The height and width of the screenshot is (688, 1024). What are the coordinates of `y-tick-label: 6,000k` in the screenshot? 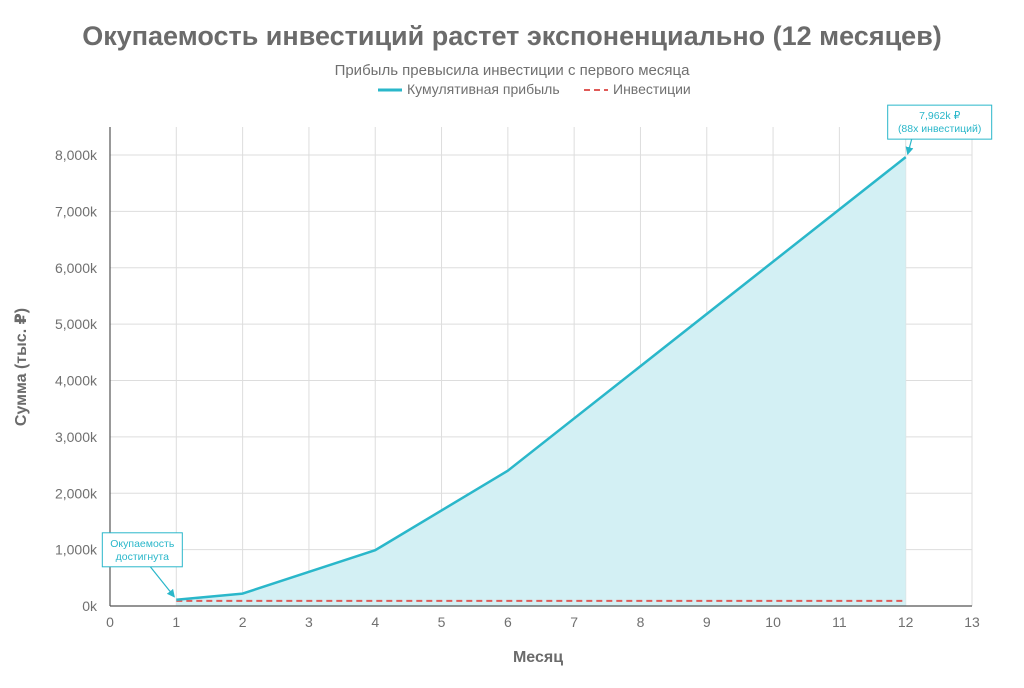 It's located at (76, 268).